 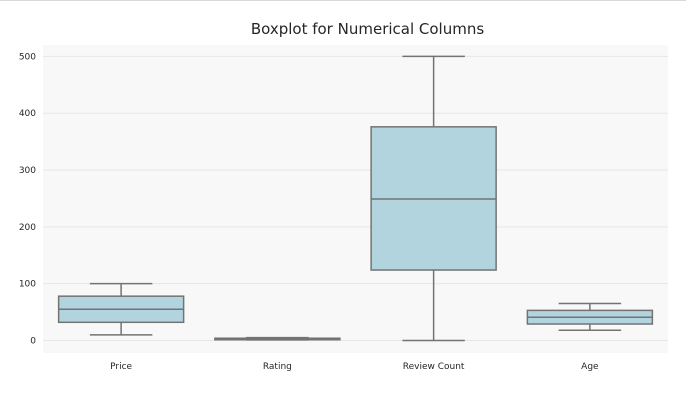 I want to click on box-rating, so click(x=277, y=338).